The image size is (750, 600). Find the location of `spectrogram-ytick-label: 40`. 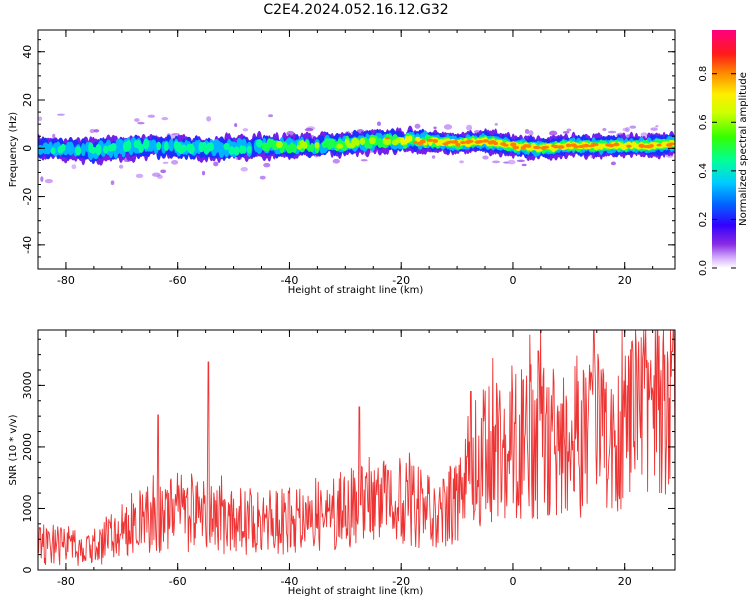

spectrogram-ytick-label: 40 is located at coordinates (27, 52).